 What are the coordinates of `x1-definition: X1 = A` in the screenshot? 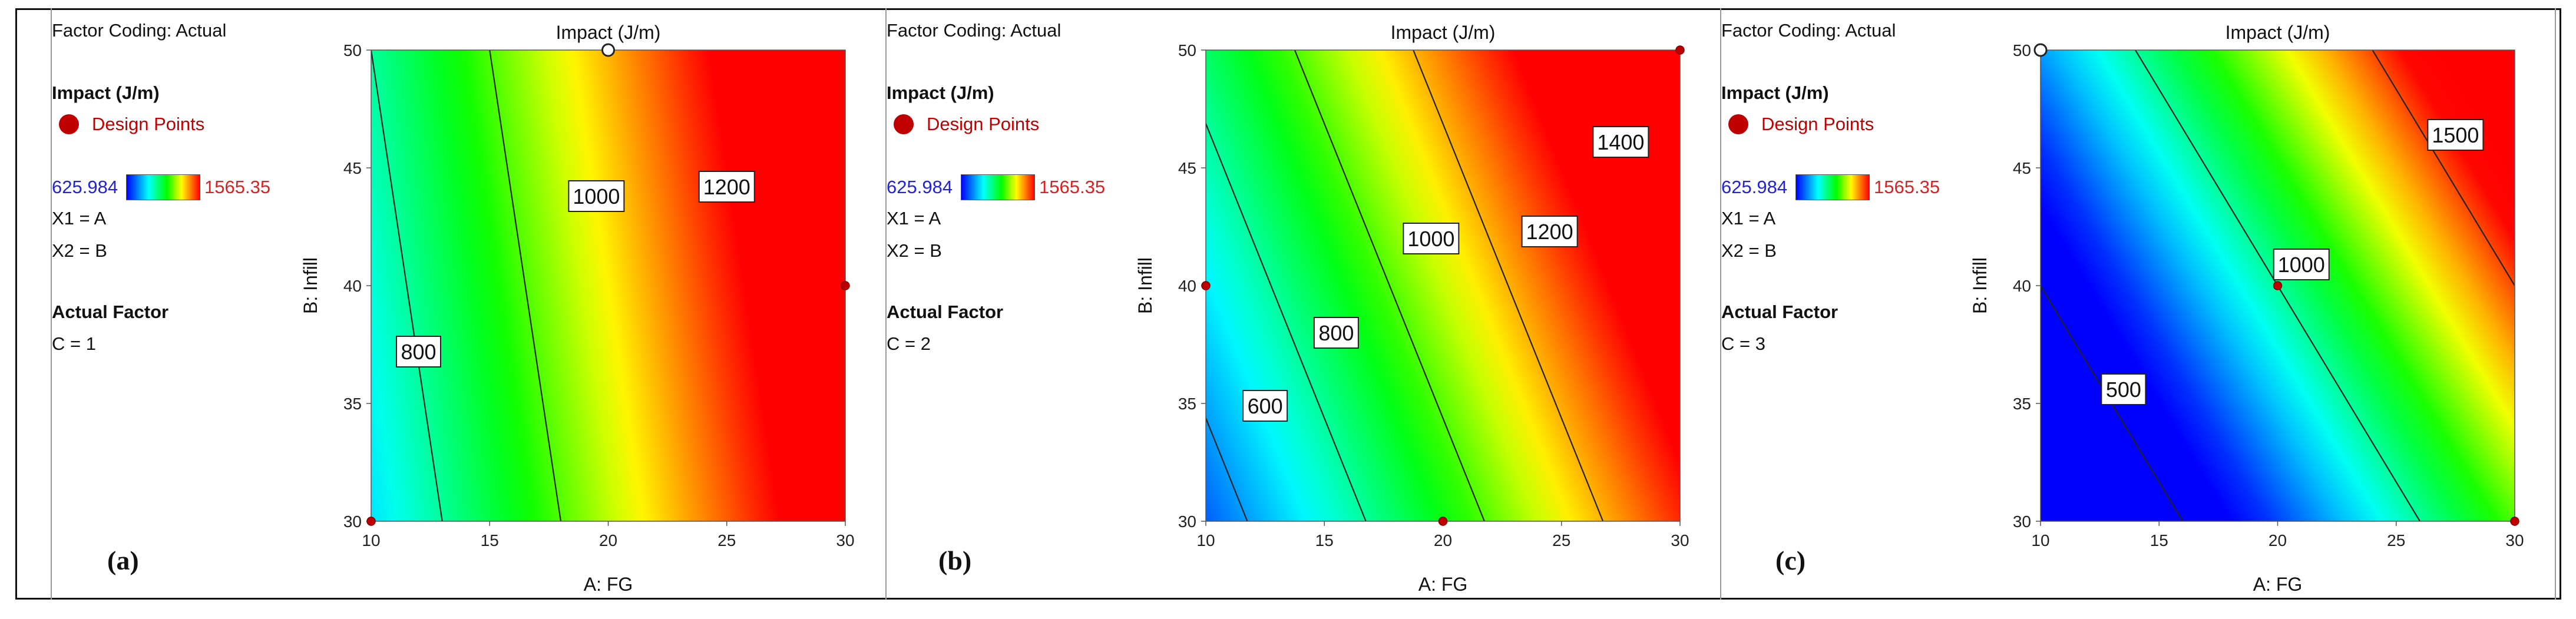 It's located at (1748, 218).